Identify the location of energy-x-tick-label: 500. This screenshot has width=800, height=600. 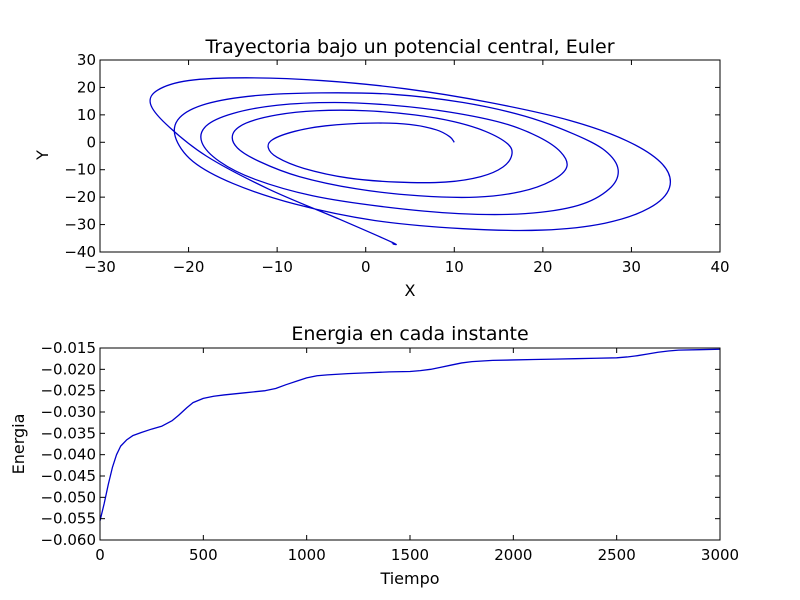
(203, 555).